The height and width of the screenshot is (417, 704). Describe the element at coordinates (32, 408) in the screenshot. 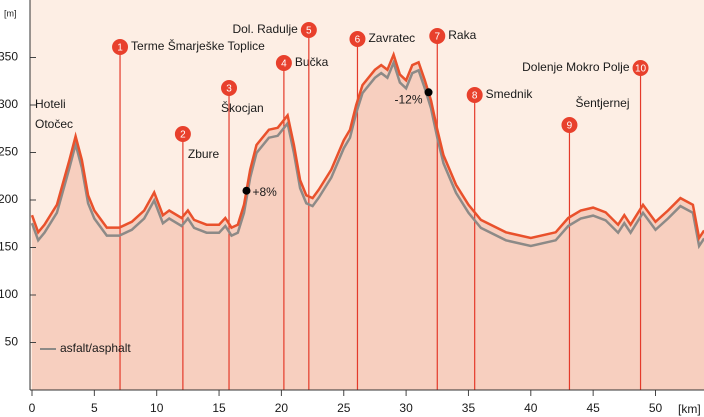

I see `x-tick-label: 0` at that location.